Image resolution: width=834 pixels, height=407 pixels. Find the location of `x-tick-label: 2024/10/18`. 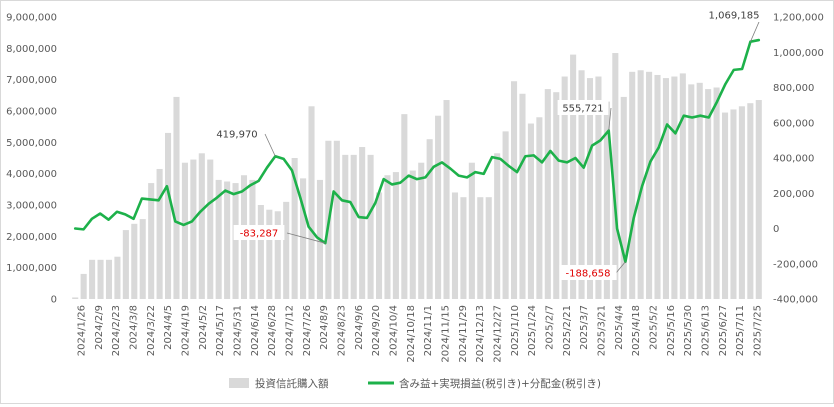

x-tick-label: 2024/10/18 is located at coordinates (411, 334).